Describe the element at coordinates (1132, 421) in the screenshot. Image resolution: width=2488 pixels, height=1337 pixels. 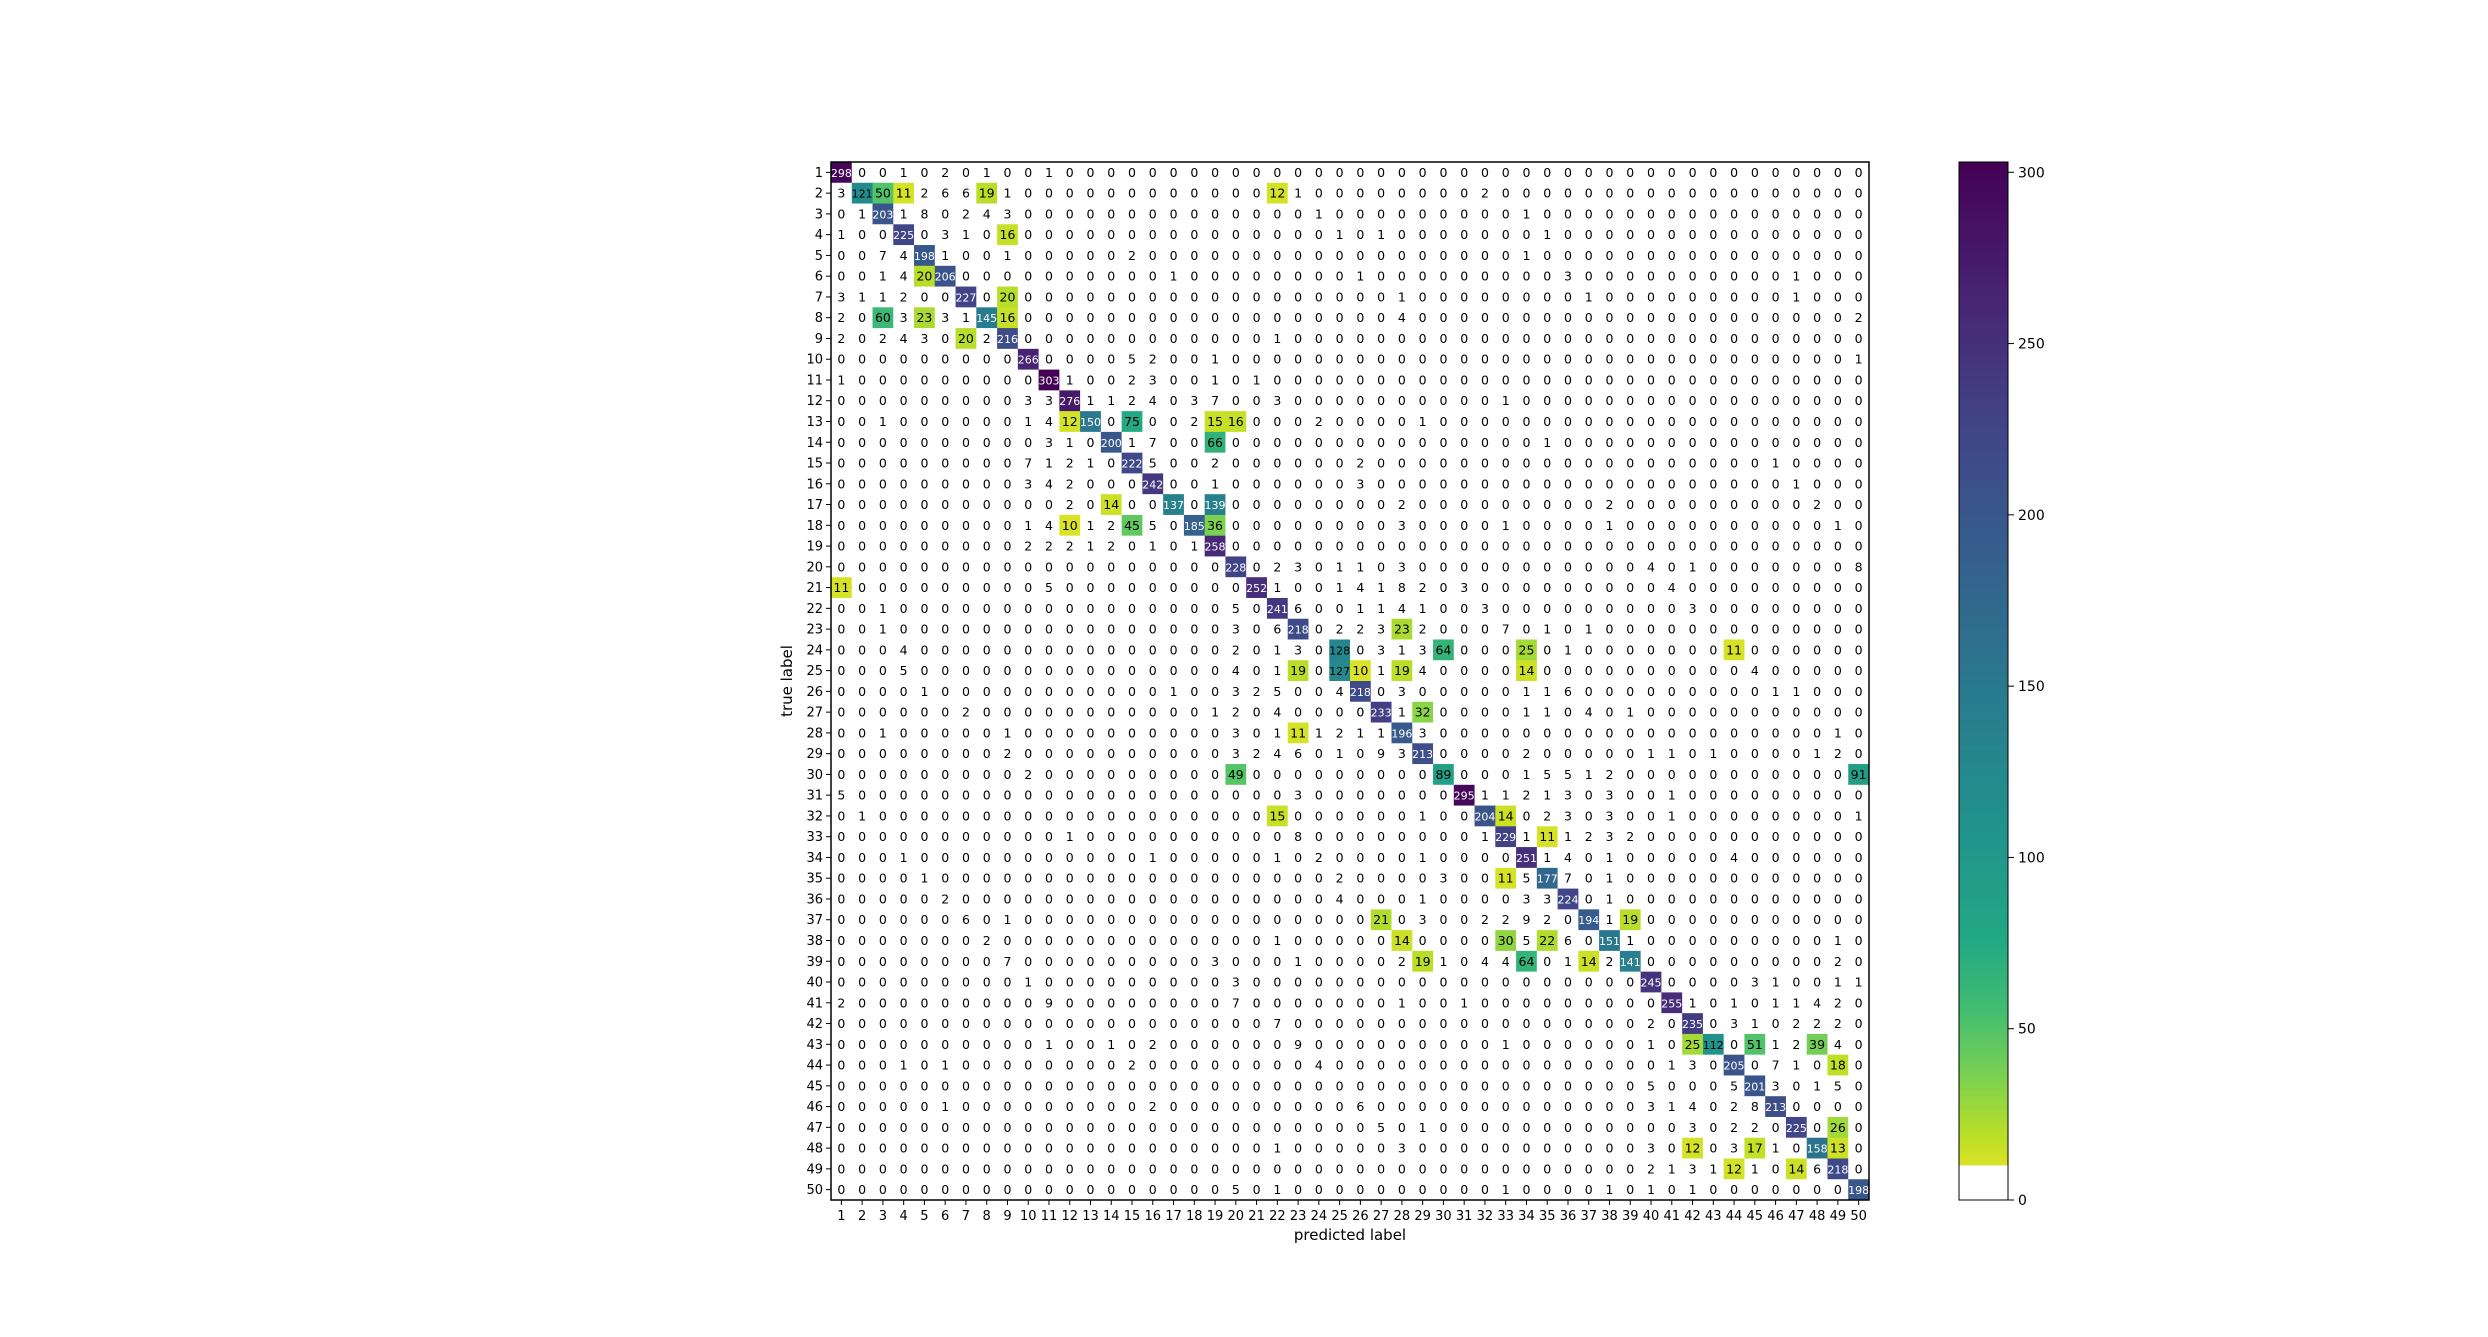
I see `cell-value-label: 75` at that location.